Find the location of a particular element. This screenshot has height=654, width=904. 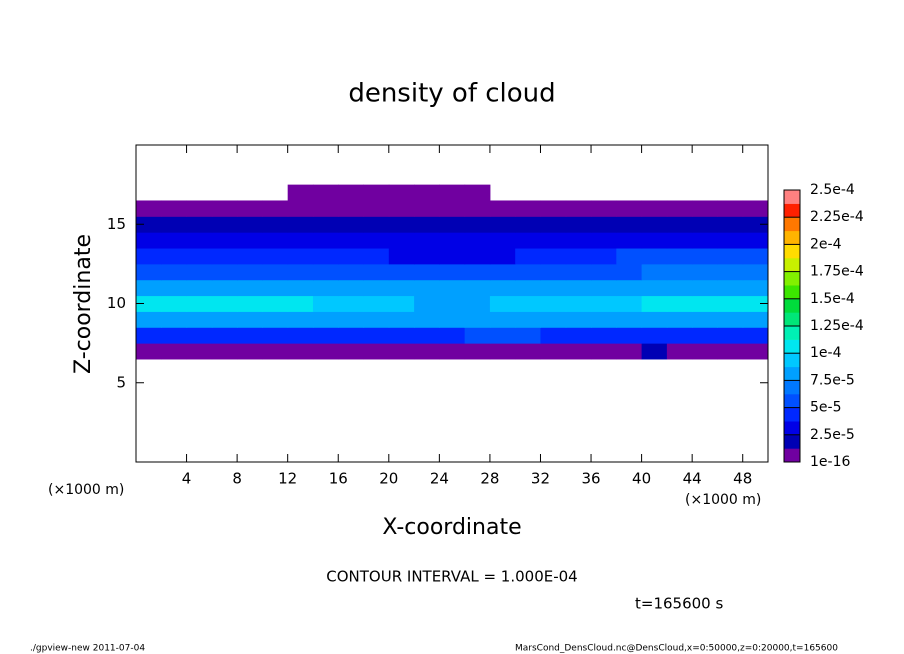

colorbar-tick-label: 1e-4 is located at coordinates (826, 353).